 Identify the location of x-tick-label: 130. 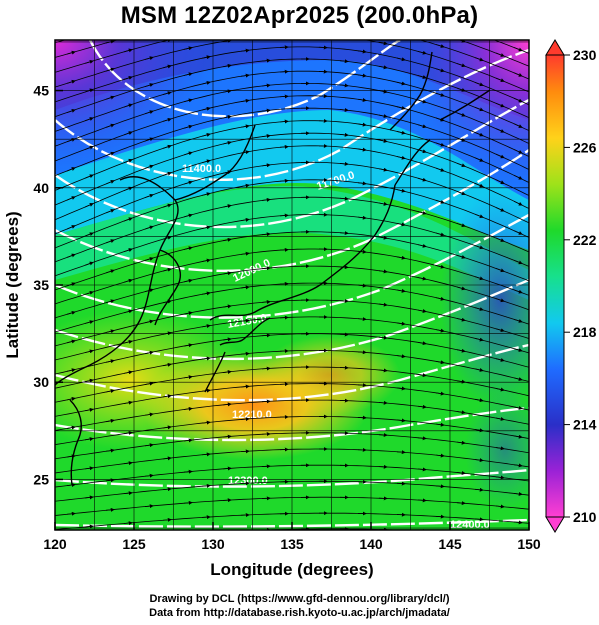
(213, 544).